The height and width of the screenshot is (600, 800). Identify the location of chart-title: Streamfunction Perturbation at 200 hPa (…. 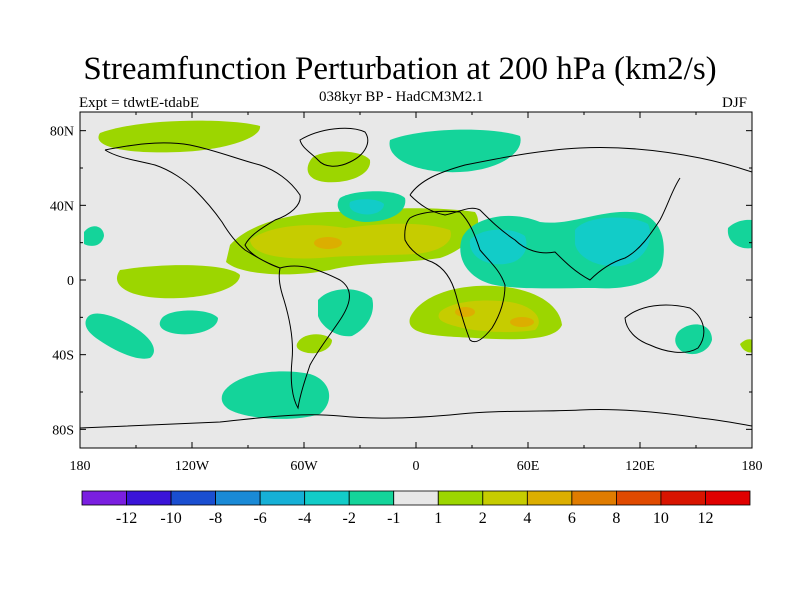
(400, 69).